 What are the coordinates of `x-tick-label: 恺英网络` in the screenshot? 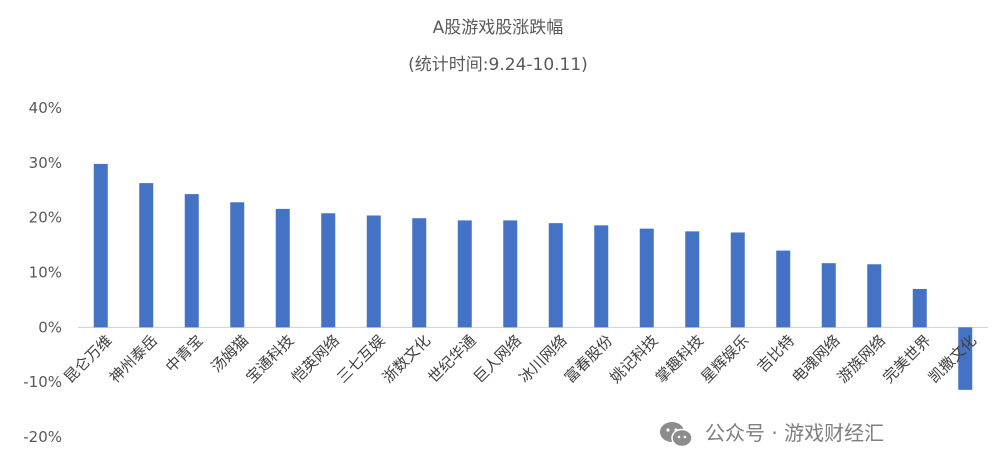 It's located at (315, 358).